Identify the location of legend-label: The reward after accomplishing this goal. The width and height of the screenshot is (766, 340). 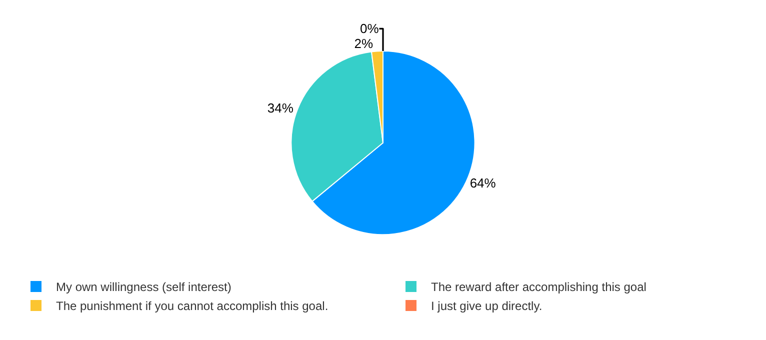
(538, 287).